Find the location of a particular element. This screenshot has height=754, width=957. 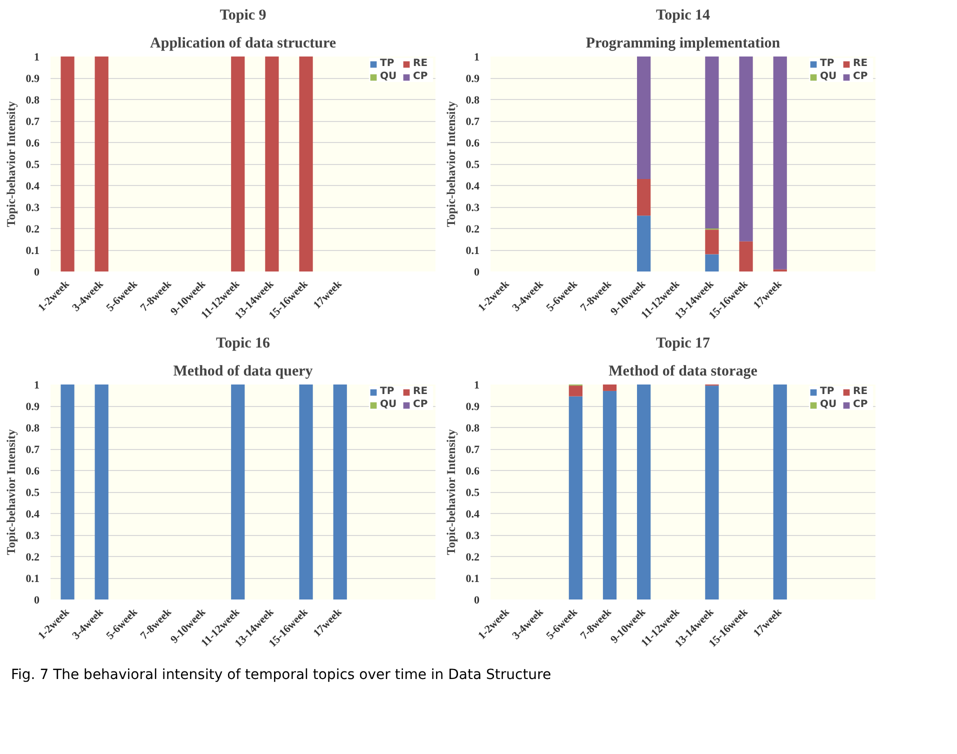

chart-subtitle: Method of data query is located at coordinates (243, 372).